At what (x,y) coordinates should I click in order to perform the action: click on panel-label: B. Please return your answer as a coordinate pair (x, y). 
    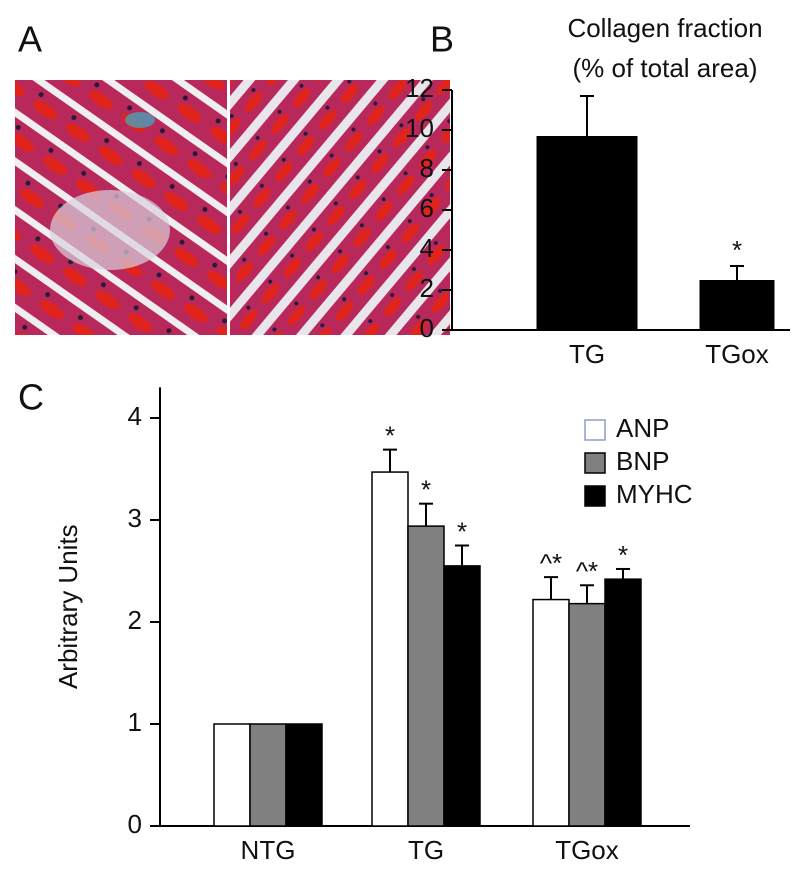
    Looking at the image, I should click on (442, 39).